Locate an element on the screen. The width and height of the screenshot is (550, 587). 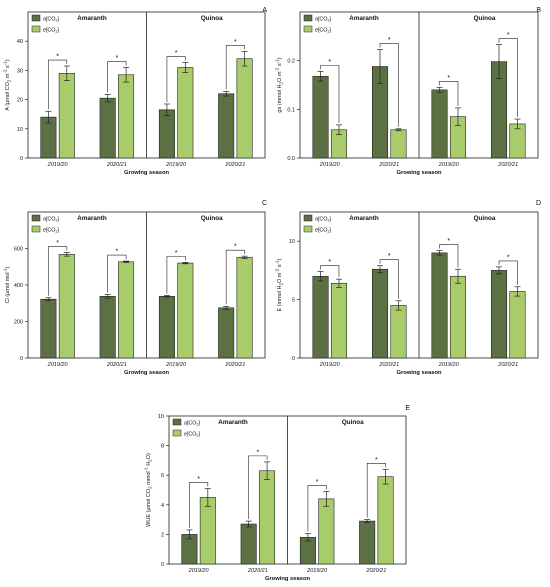
y-tick-label: 30 is located at coordinates (20, 71).